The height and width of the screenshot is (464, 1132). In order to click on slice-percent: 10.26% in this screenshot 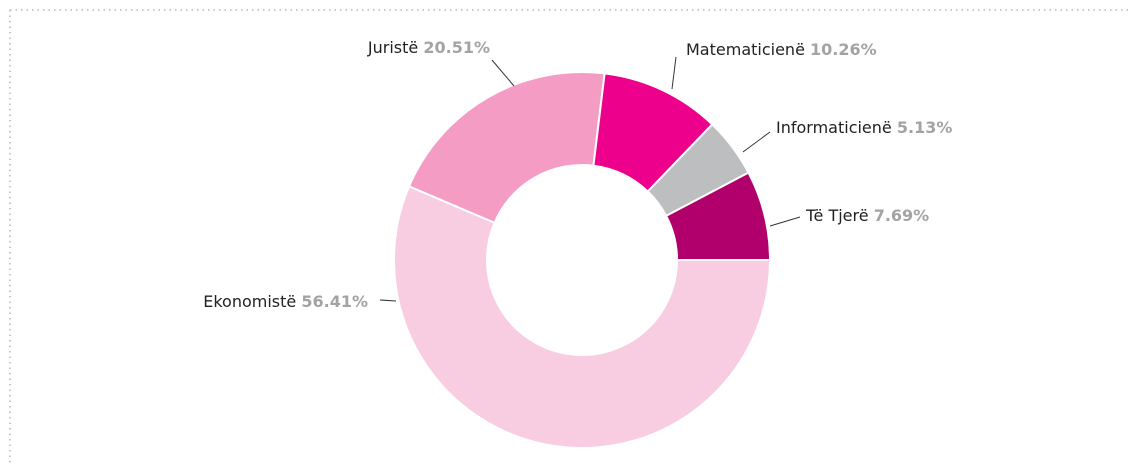, I will do `click(843, 49)`.